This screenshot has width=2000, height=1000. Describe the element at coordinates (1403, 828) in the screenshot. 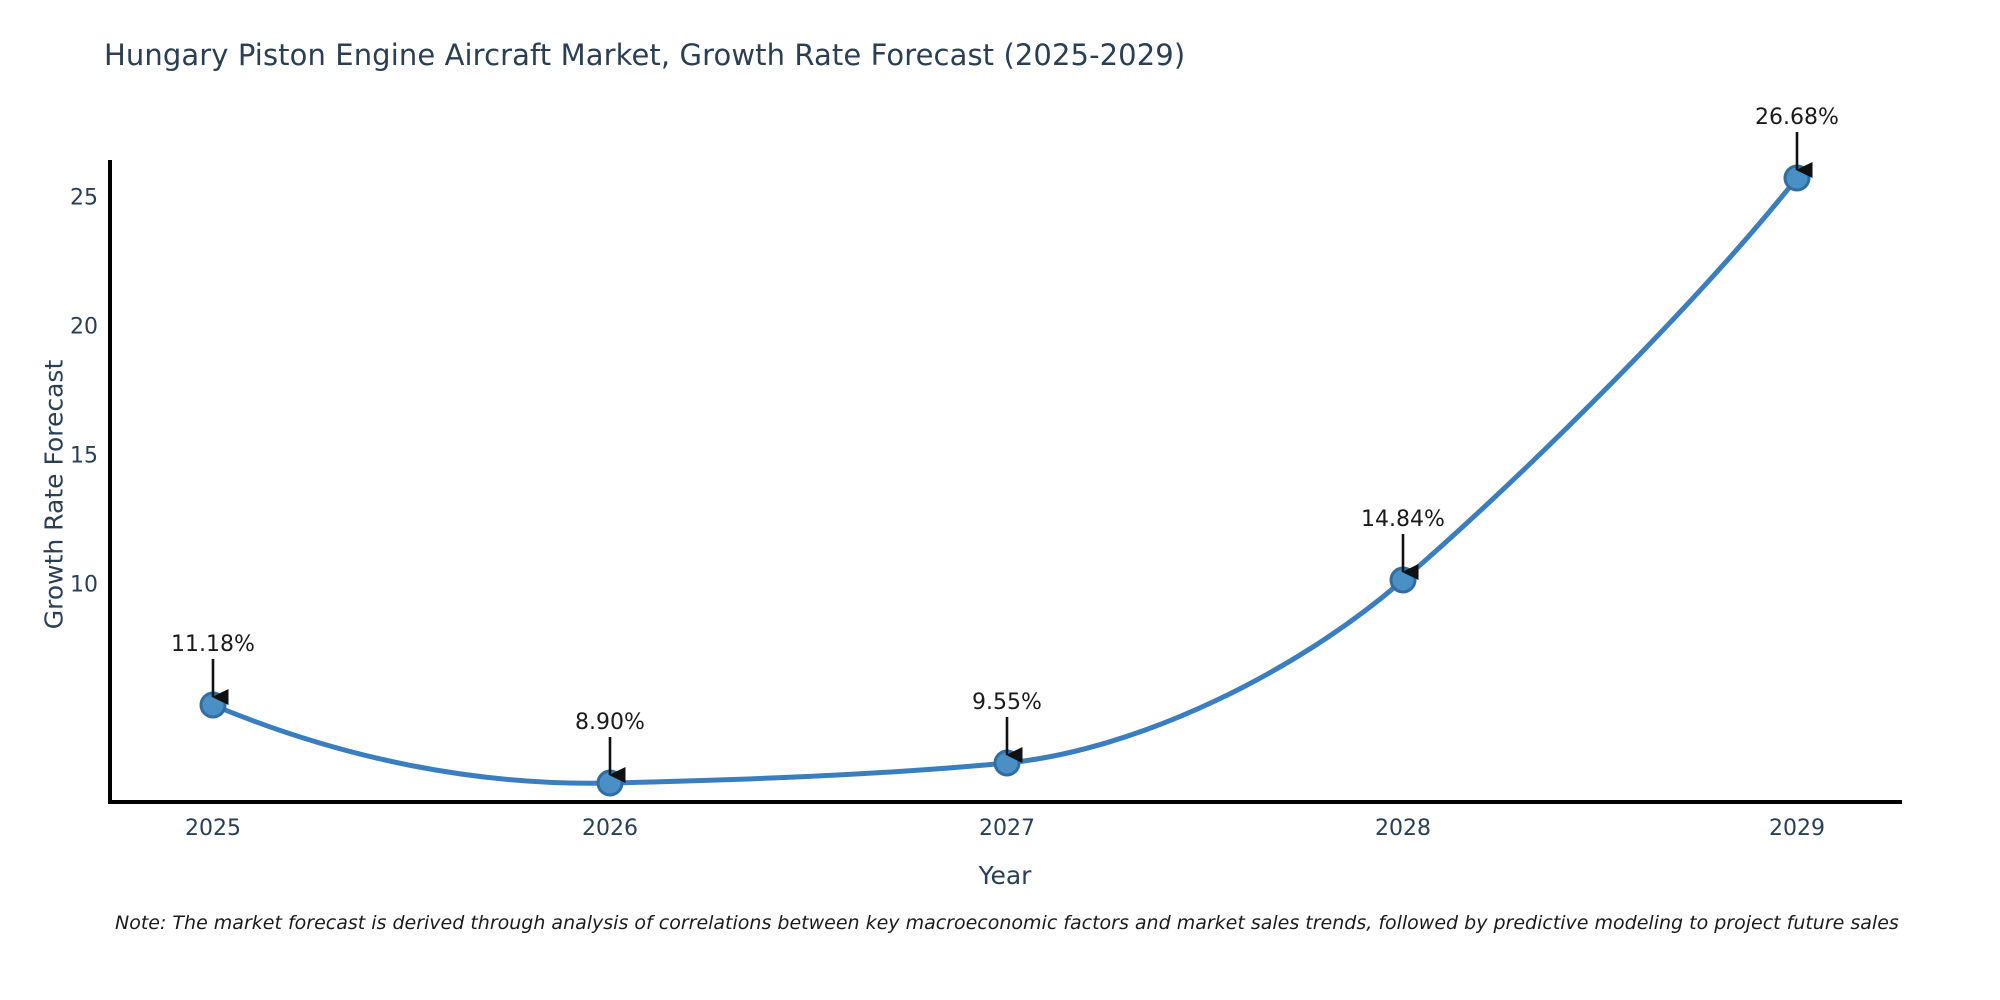

I see `x-tick-label-2028: 2028` at that location.